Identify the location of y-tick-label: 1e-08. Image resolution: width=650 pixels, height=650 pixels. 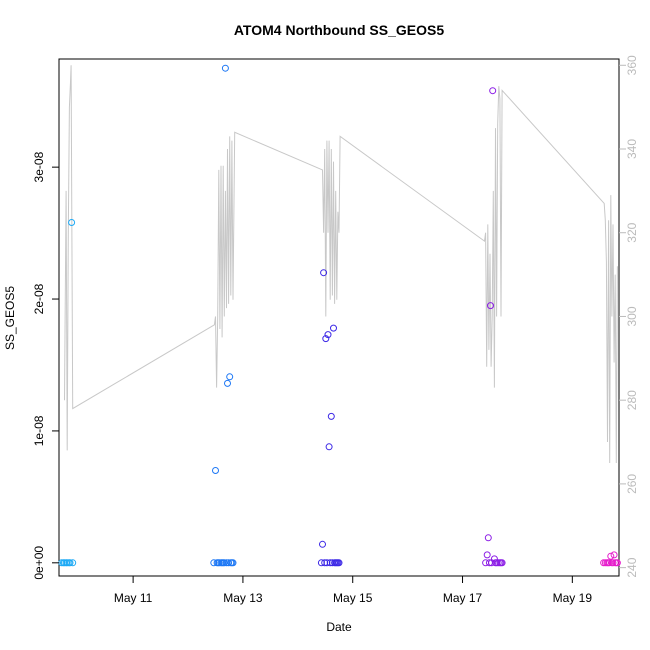
(39, 430).